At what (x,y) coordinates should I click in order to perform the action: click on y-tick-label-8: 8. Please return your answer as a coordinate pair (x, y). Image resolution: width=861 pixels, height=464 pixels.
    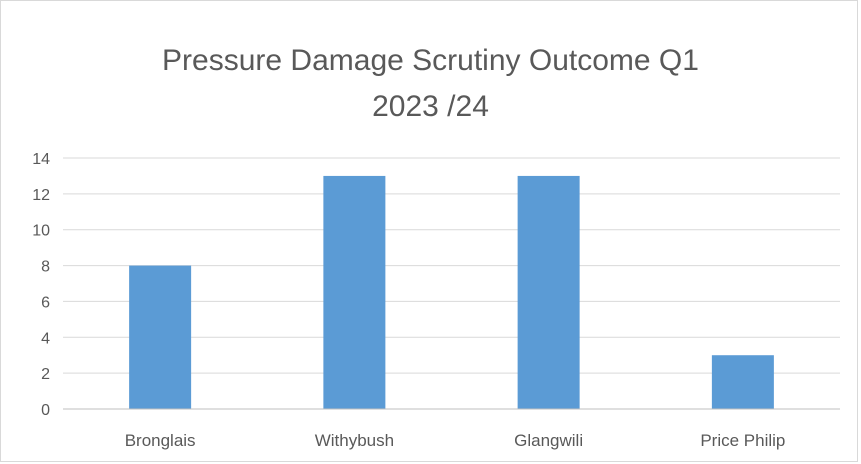
    Looking at the image, I should click on (45, 267).